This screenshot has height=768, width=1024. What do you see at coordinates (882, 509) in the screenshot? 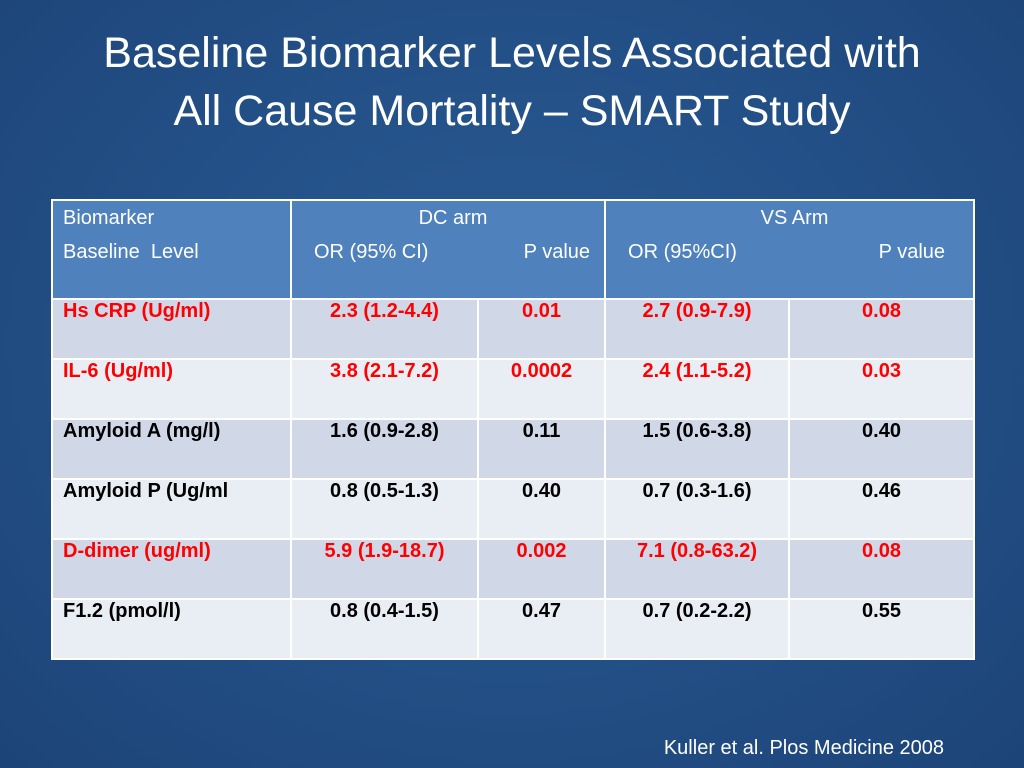
I see `cell-vs-p: 0.46` at bounding box center [882, 509].